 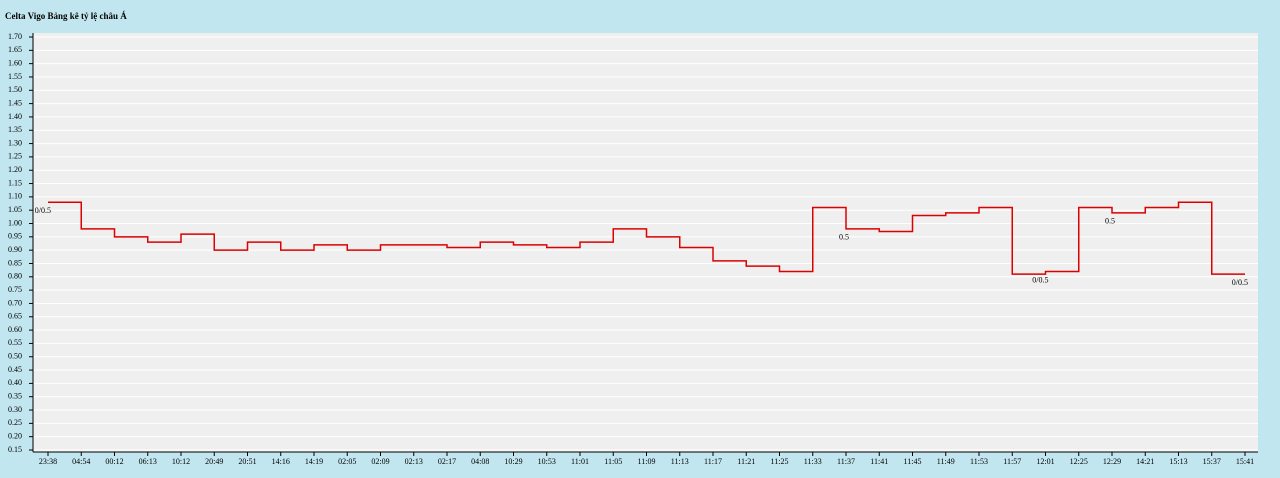 What do you see at coordinates (879, 461) in the screenshot?
I see `x-tick-label: 11:41` at bounding box center [879, 461].